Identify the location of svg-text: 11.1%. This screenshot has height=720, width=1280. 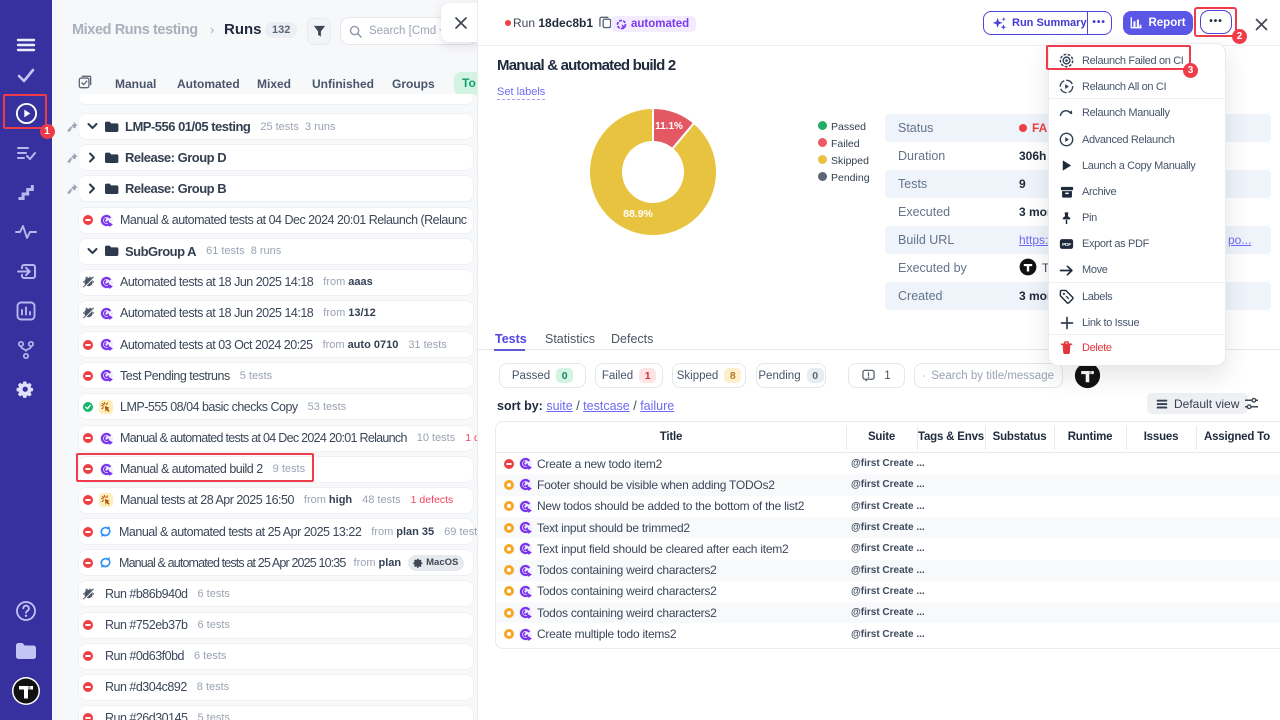
(669, 126).